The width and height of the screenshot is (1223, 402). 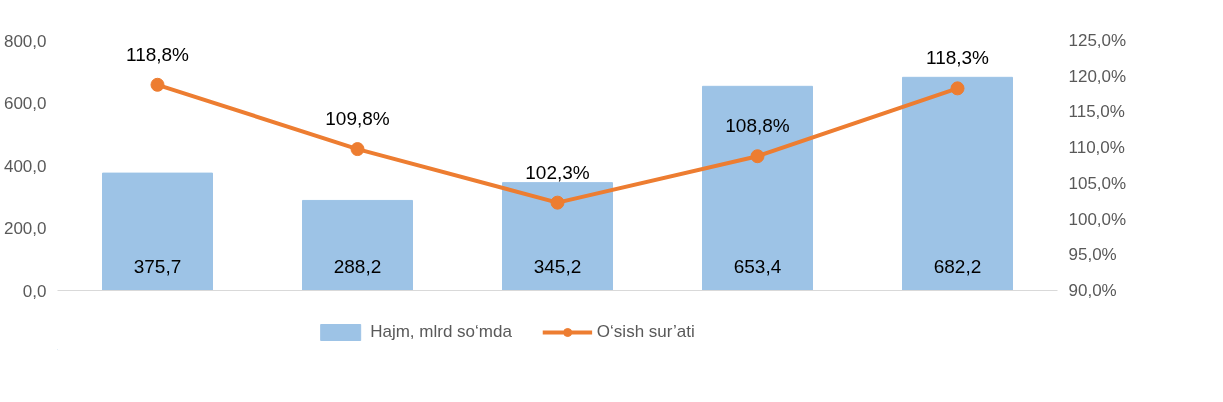 I want to click on data-label: 375,7, so click(x=157, y=266).